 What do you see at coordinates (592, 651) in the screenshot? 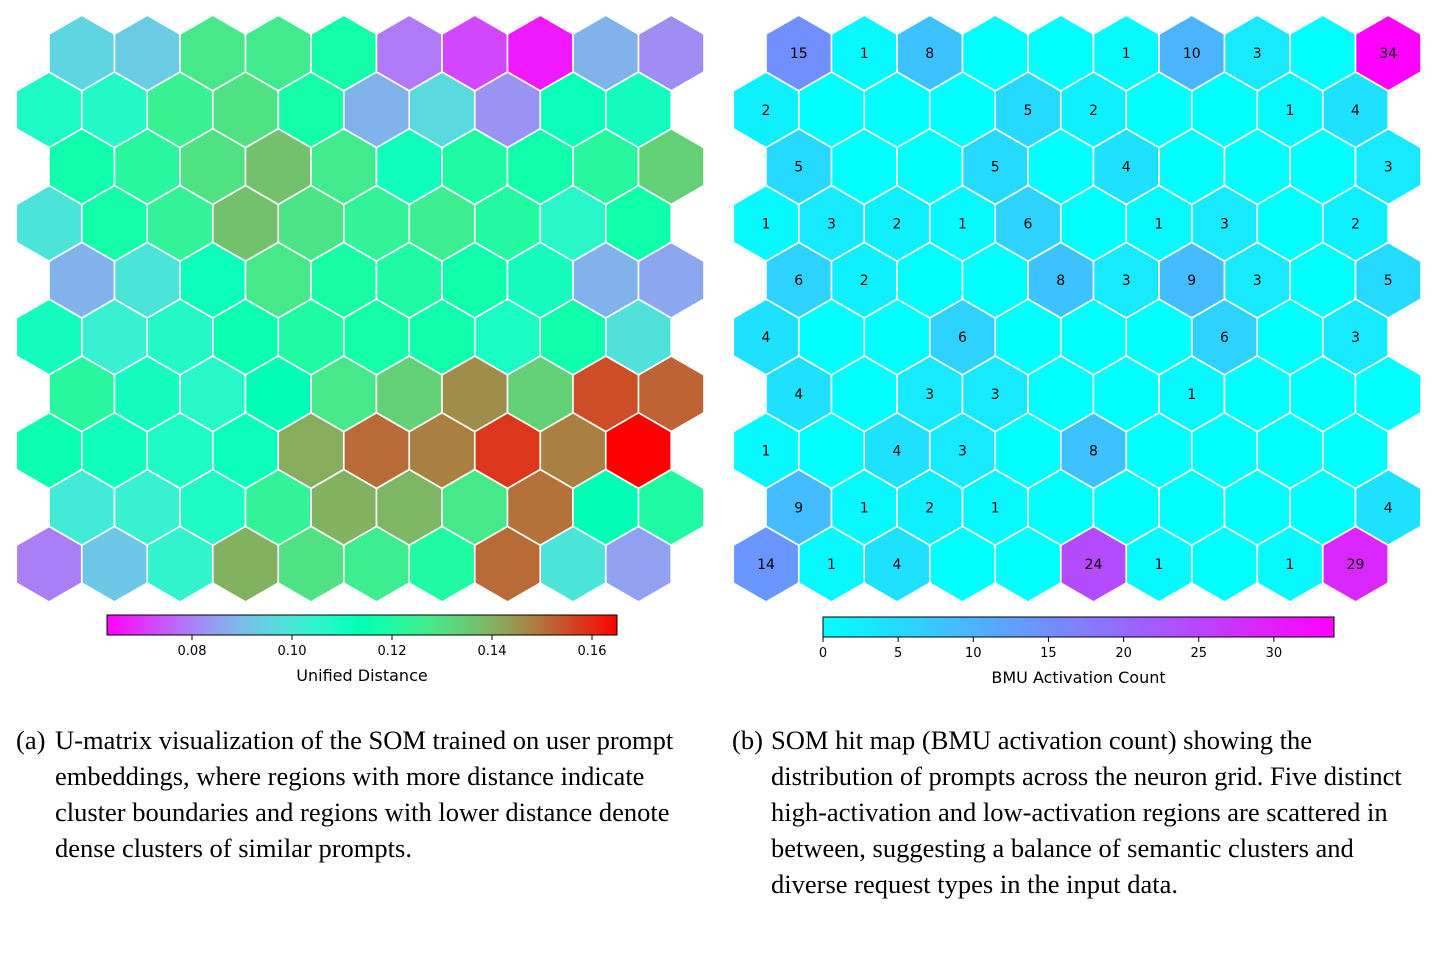
I see `colorbar-tick-label: 0.16` at bounding box center [592, 651].